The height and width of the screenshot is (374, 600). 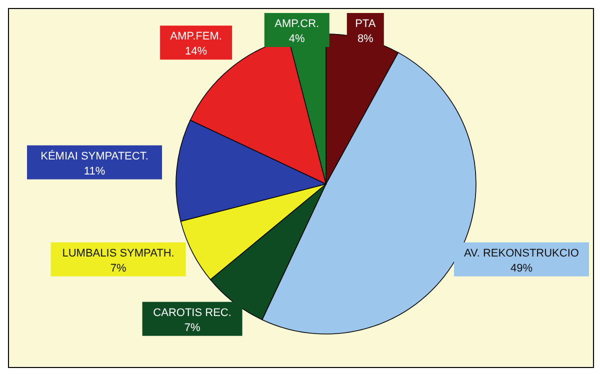 I want to click on data-label: 8%, so click(x=365, y=39).